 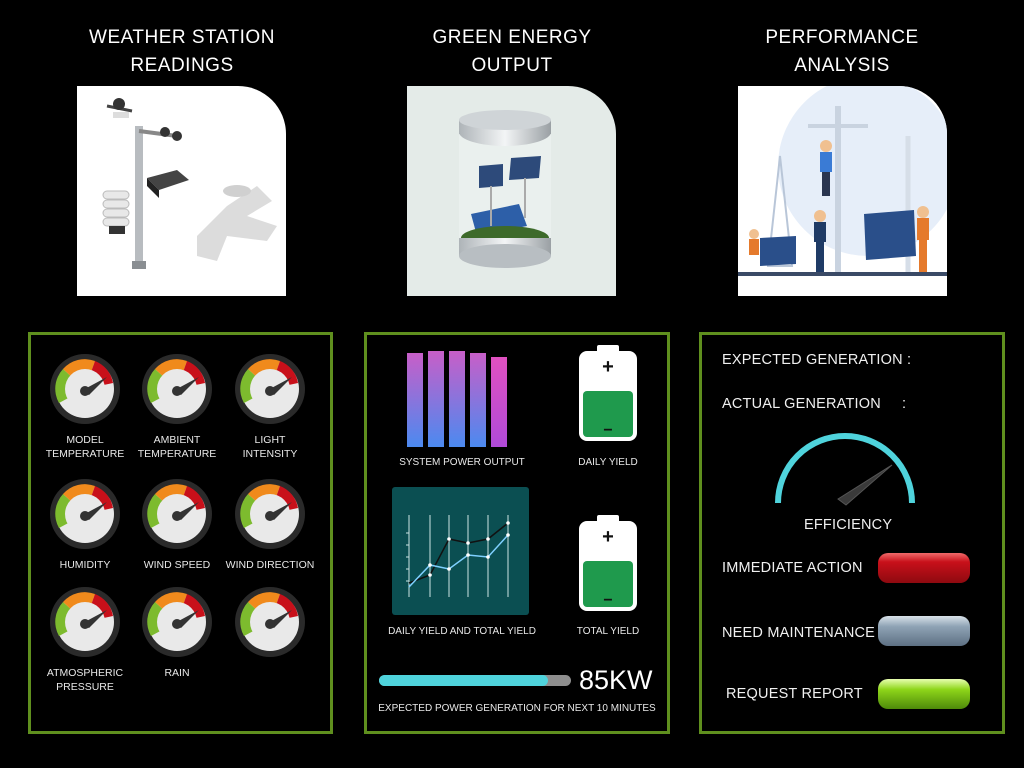 What do you see at coordinates (182, 52) in the screenshot?
I see `title-weather: WEATHER STATION READINGS` at bounding box center [182, 52].